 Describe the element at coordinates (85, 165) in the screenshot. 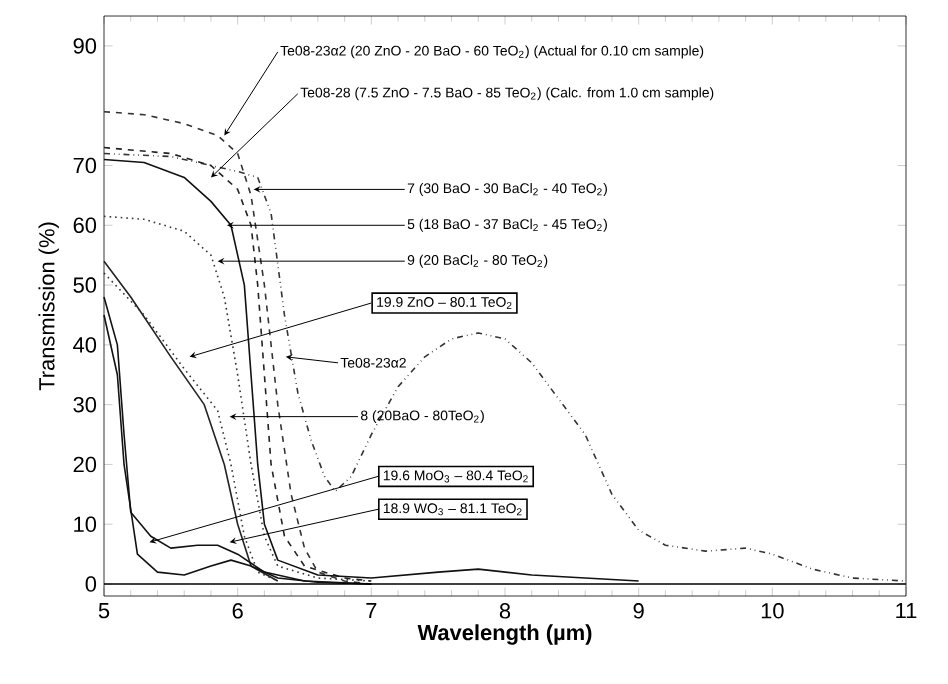

I see `y-tick-label: 70` at that location.